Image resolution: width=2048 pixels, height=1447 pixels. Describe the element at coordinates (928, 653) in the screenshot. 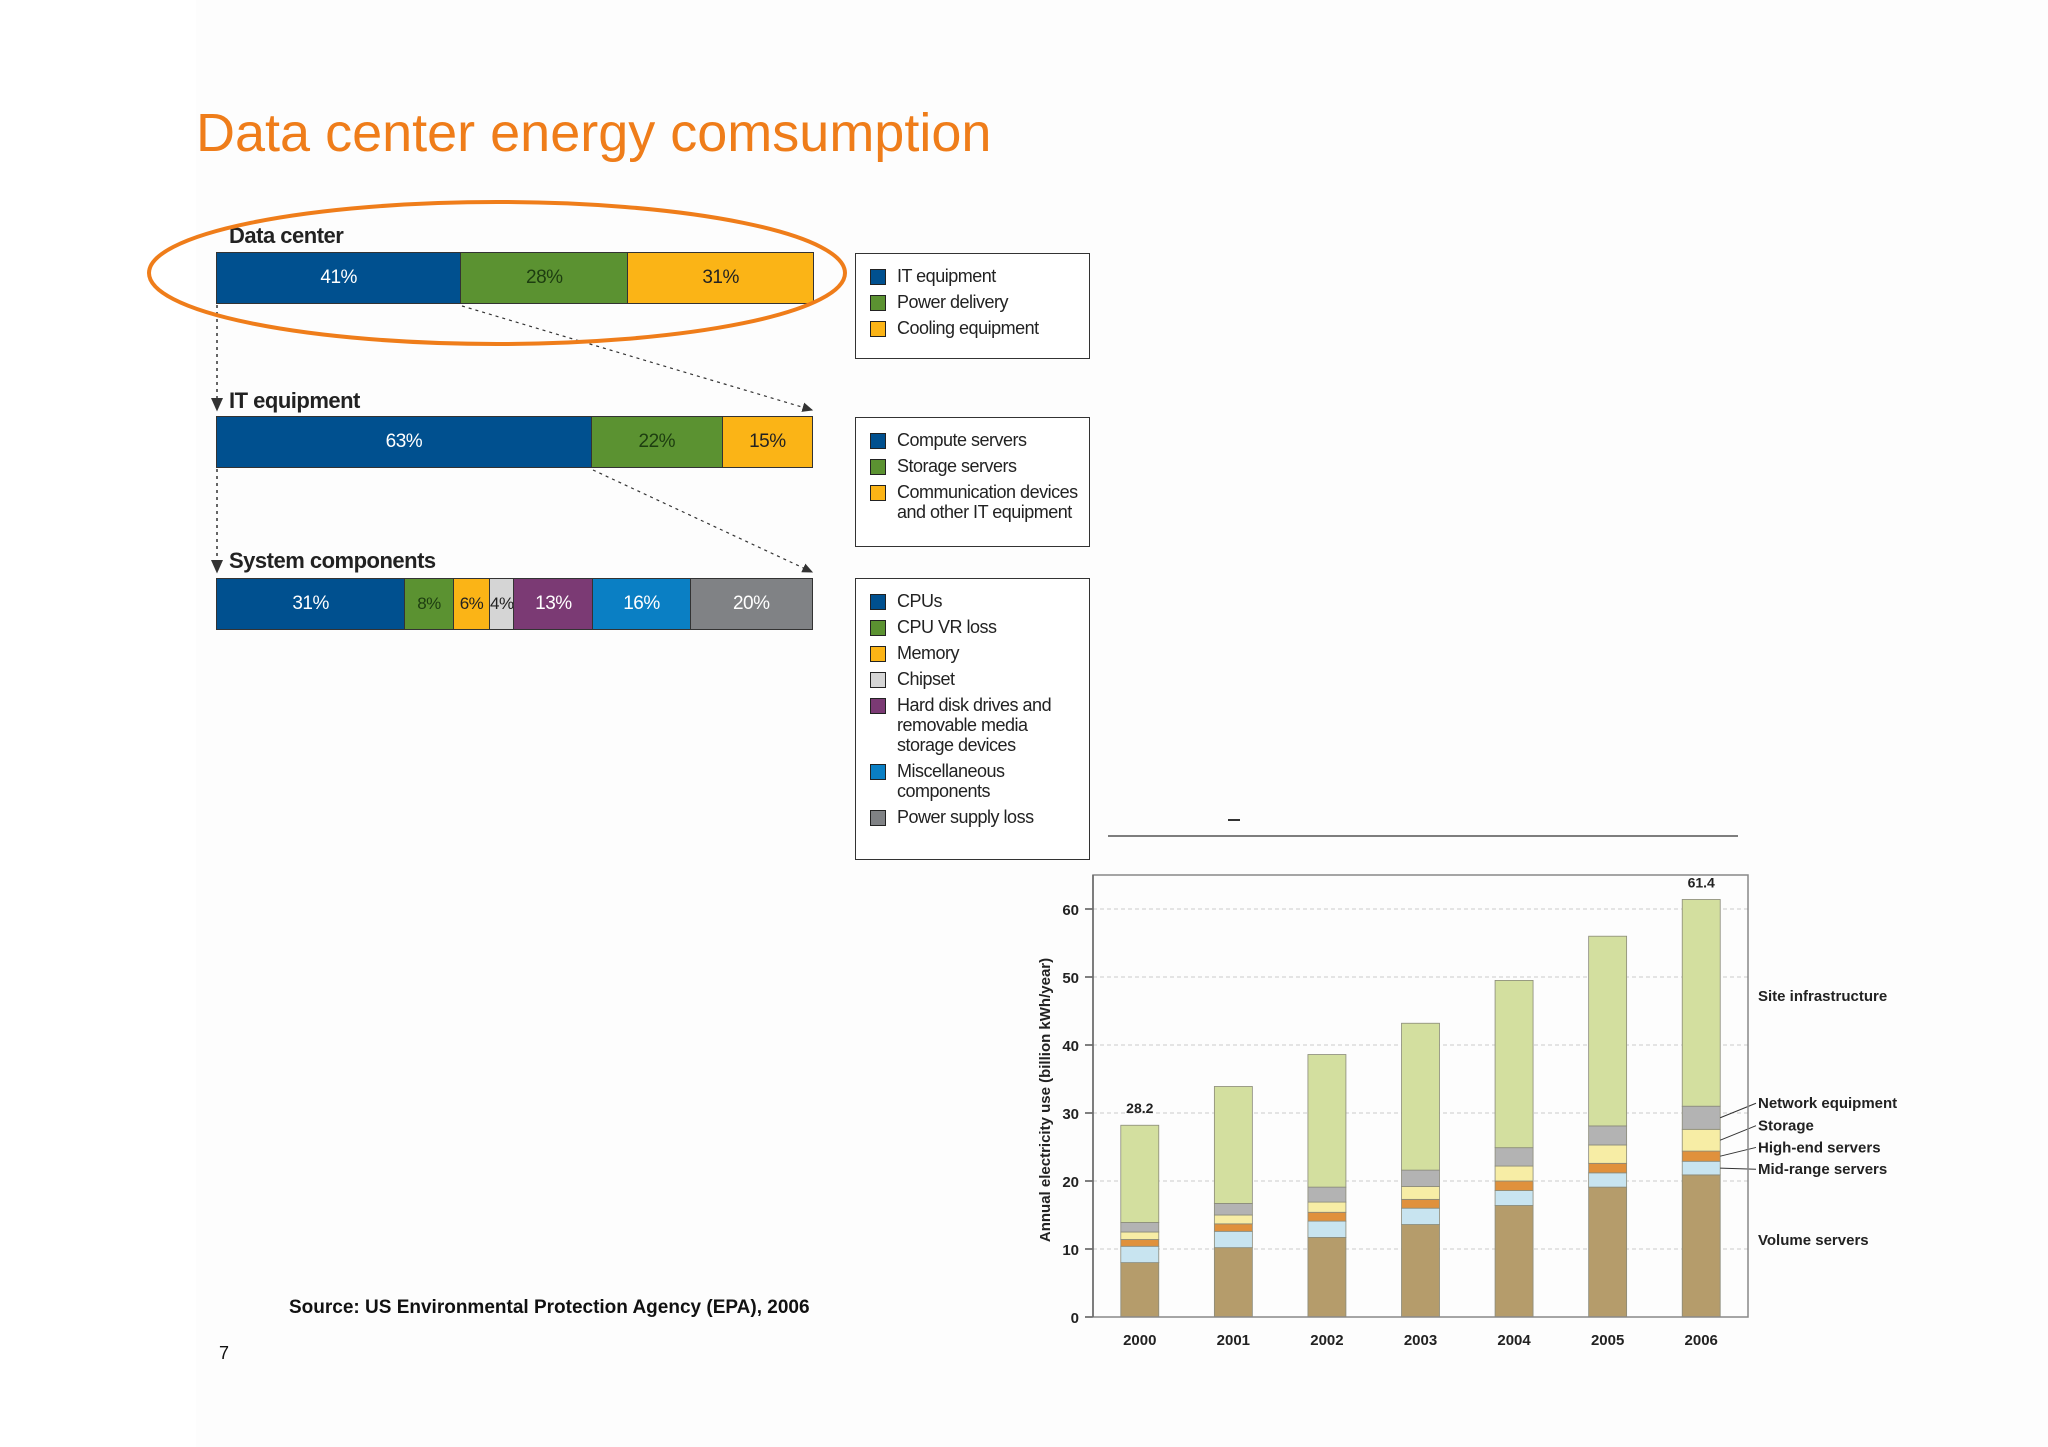

I see `legend-label: Memory` at that location.